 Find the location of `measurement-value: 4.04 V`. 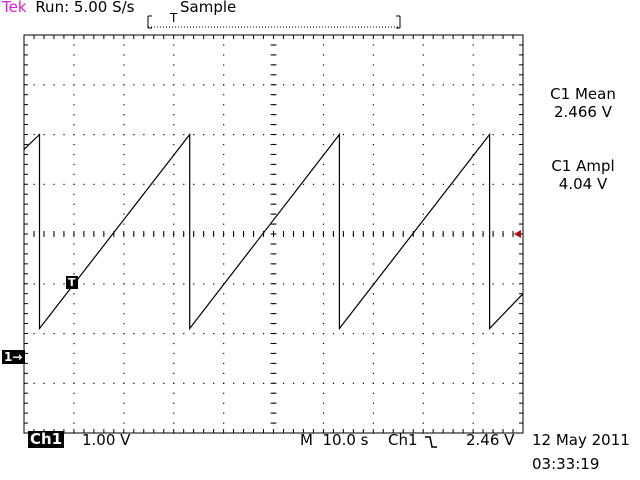

measurement-value: 4.04 V is located at coordinates (583, 184).